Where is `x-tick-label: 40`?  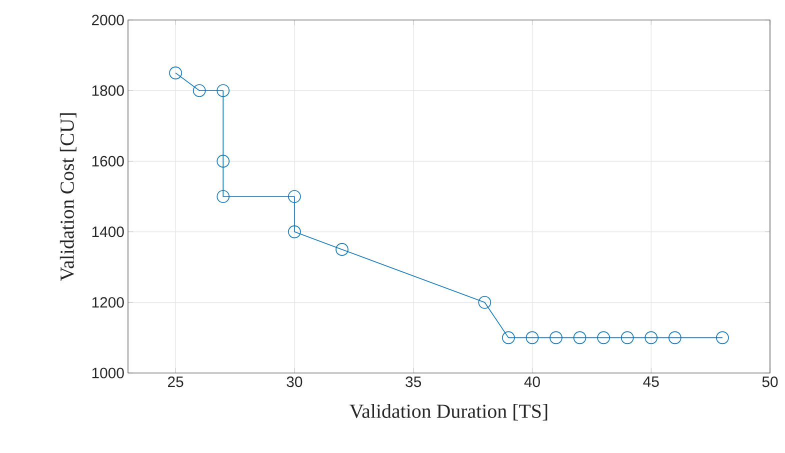 x-tick-label: 40 is located at coordinates (532, 382).